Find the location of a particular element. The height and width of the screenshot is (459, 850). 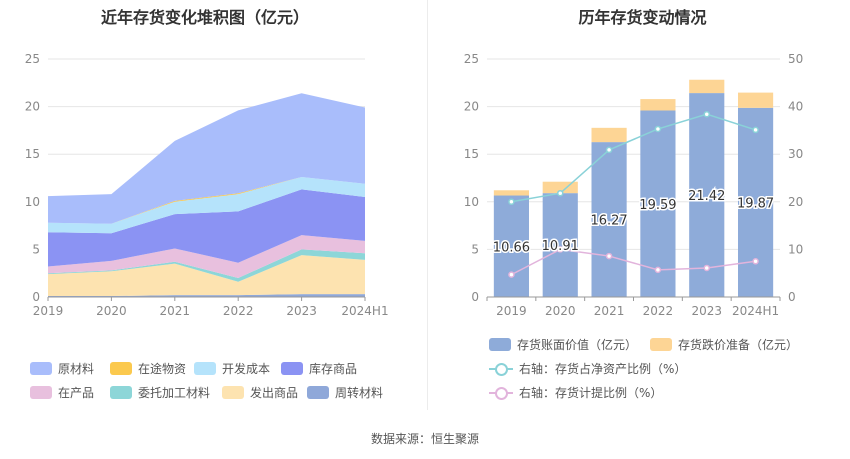

left-y-tick-label: 10 is located at coordinates (32, 202).